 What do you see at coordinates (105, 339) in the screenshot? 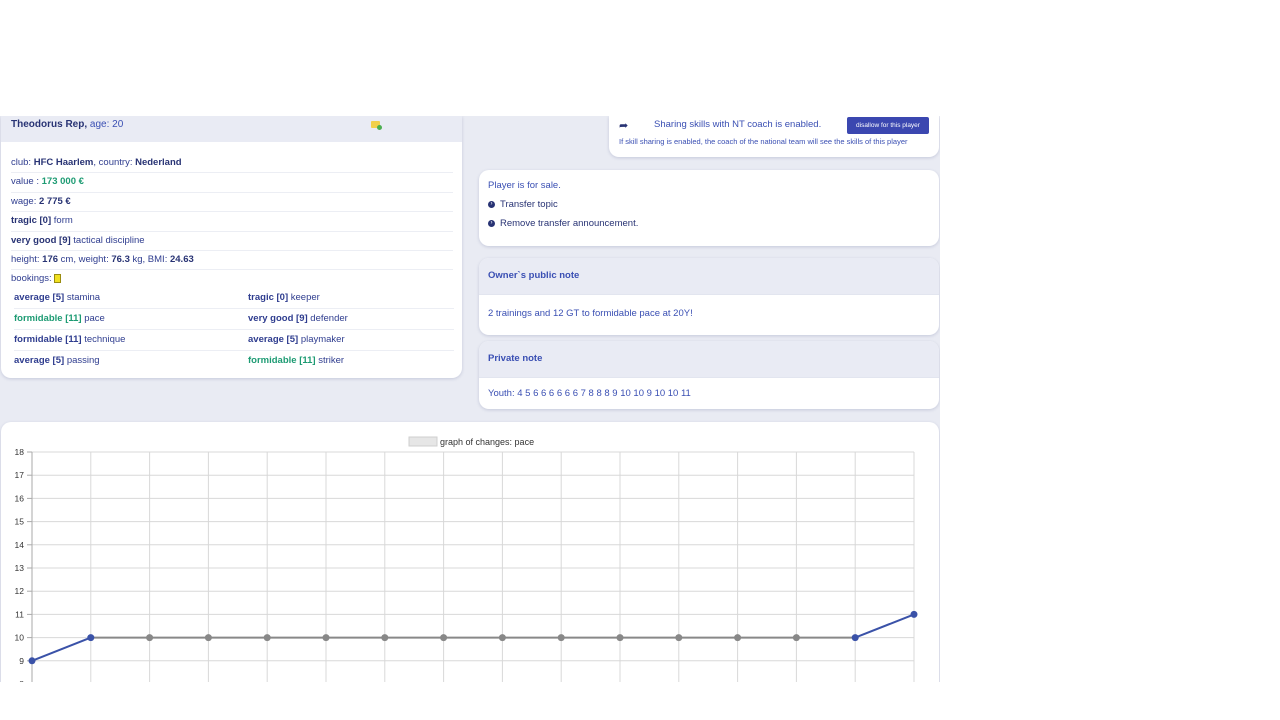
I see `skill-name: technique` at bounding box center [105, 339].